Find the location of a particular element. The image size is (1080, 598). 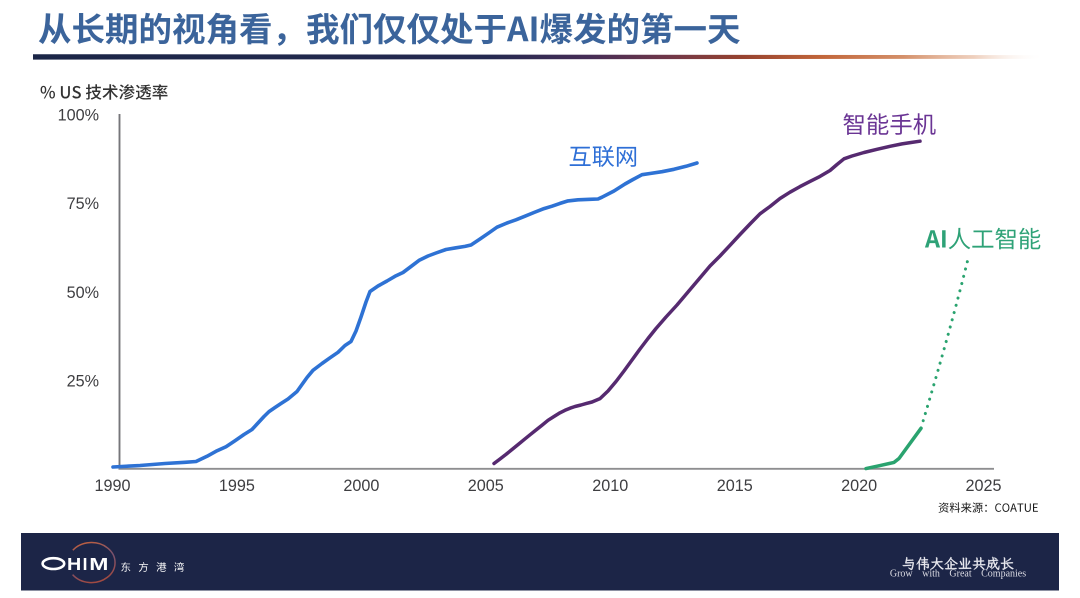

svg-text: 2010 is located at coordinates (610, 486).